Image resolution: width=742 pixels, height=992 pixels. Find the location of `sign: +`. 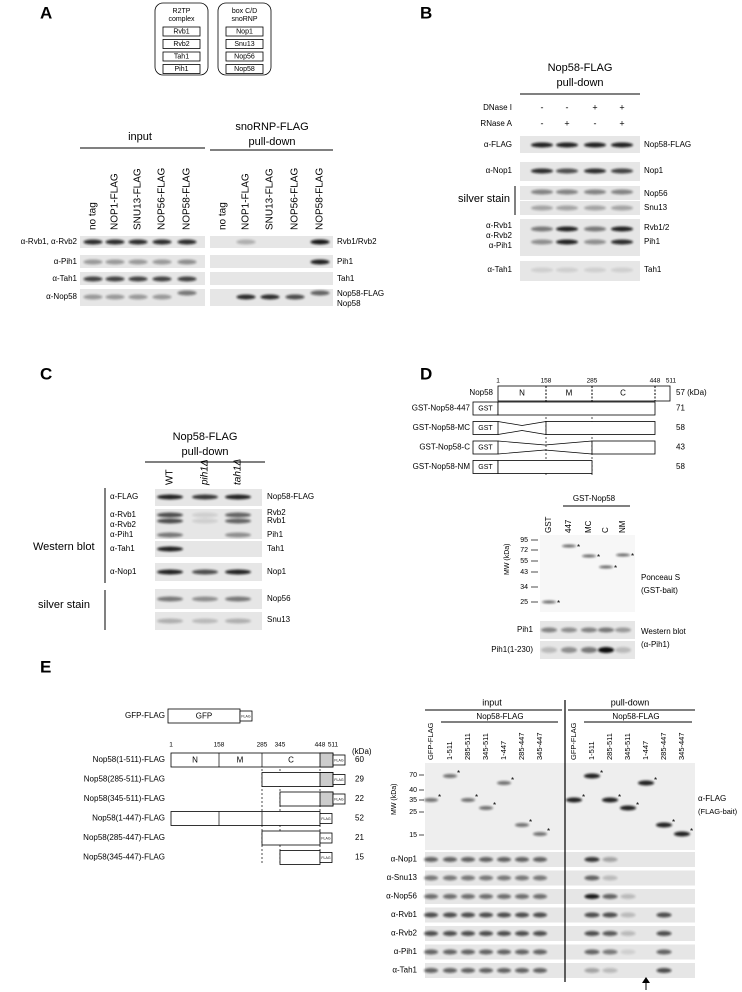

sign: + is located at coordinates (621, 107).